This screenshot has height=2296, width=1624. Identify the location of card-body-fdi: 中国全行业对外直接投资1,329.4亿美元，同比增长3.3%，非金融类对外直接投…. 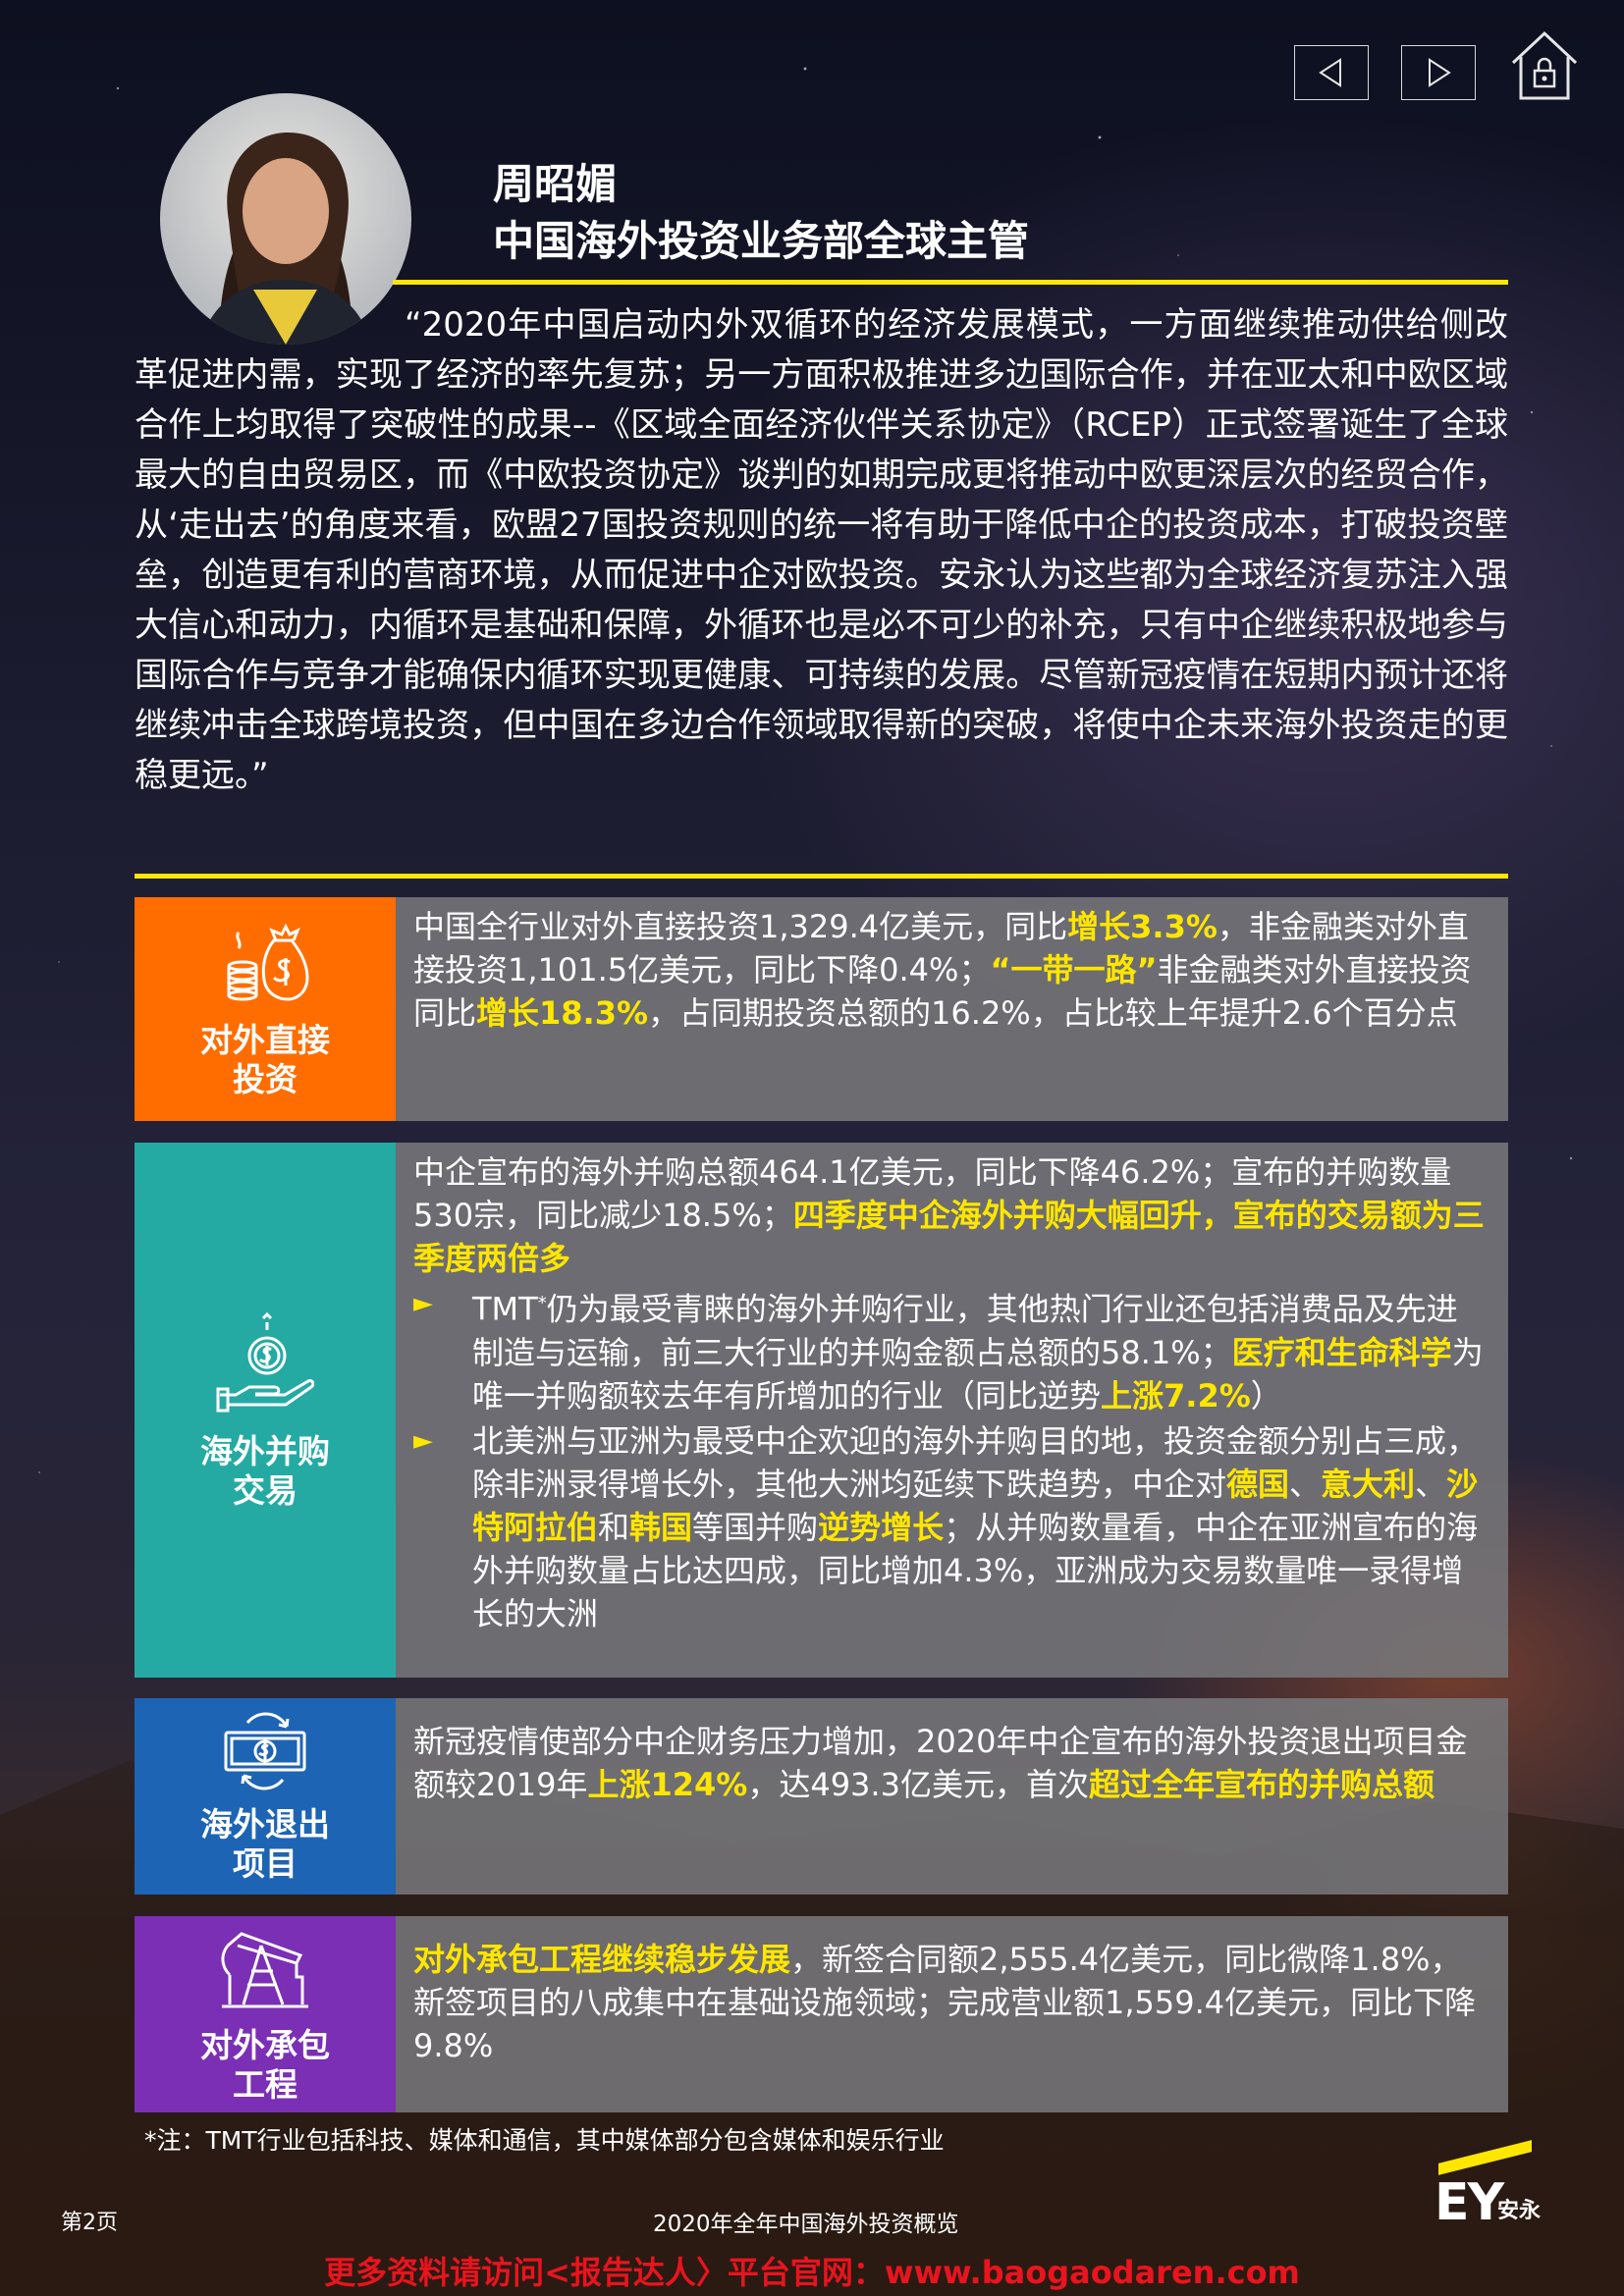
(952, 1009).